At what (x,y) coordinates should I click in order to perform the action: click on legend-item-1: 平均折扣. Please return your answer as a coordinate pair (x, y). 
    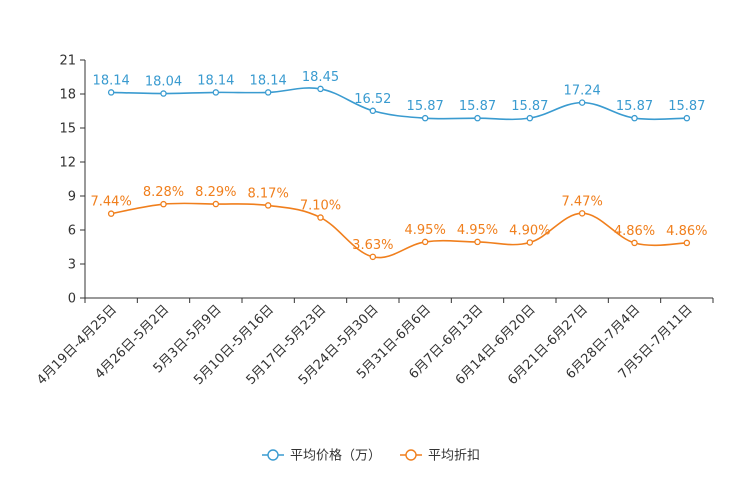
    Looking at the image, I should click on (440, 456).